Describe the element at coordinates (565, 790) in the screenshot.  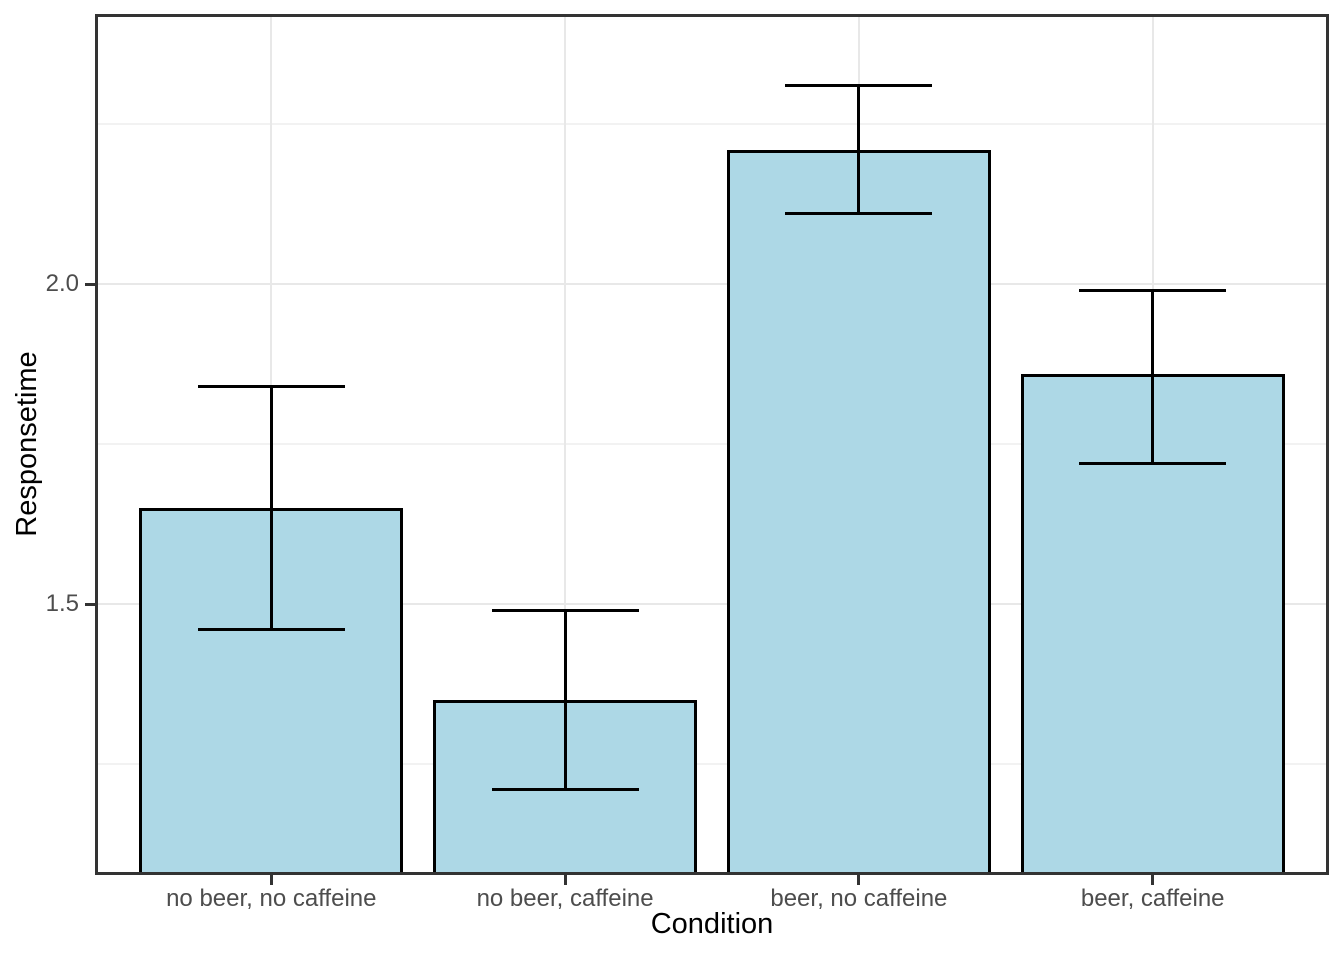
I see `errorbar-cap-bottom-no-beer-caffeine` at that location.